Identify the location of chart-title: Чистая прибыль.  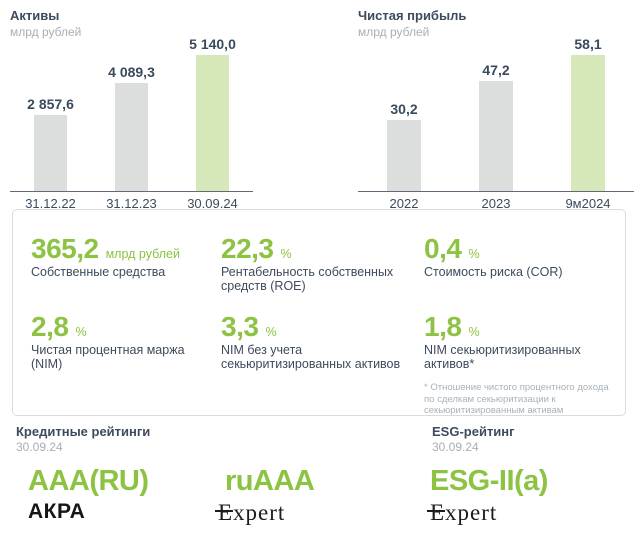
(412, 15).